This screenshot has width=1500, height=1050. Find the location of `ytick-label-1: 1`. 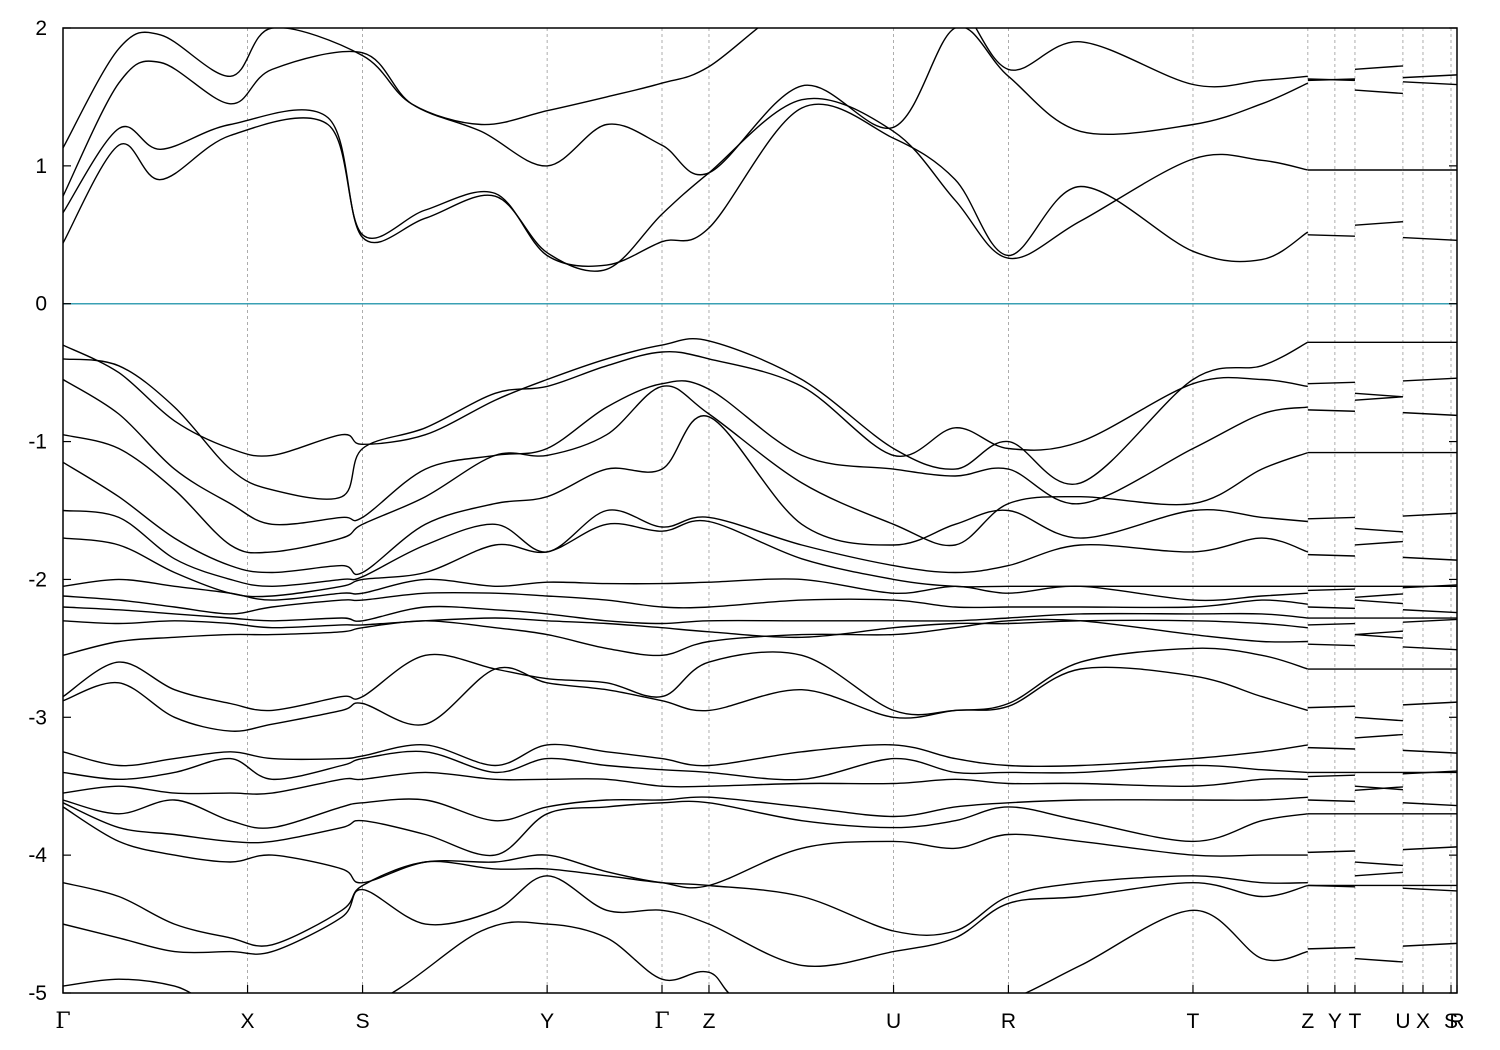

ytick-label-1: 1 is located at coordinates (41, 166).